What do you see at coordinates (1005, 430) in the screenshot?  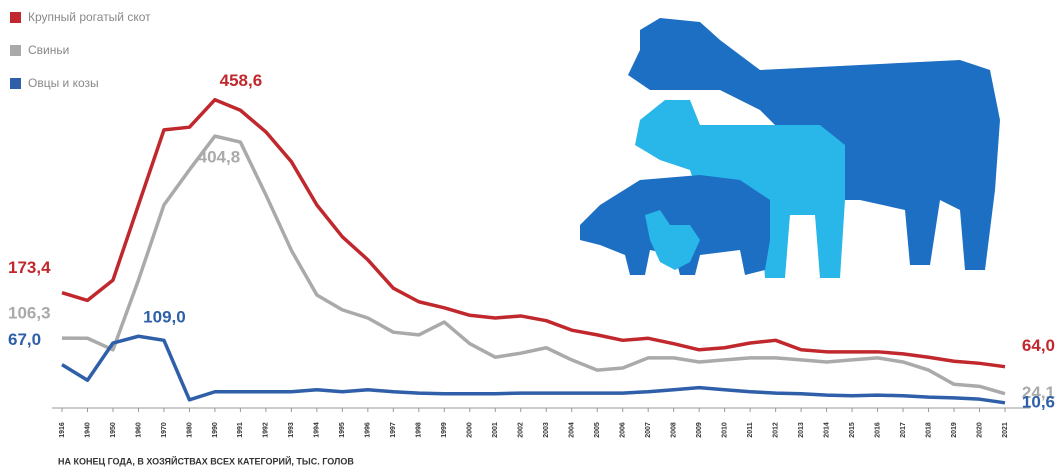 I see `x-tick-label: 2021` at bounding box center [1005, 430].